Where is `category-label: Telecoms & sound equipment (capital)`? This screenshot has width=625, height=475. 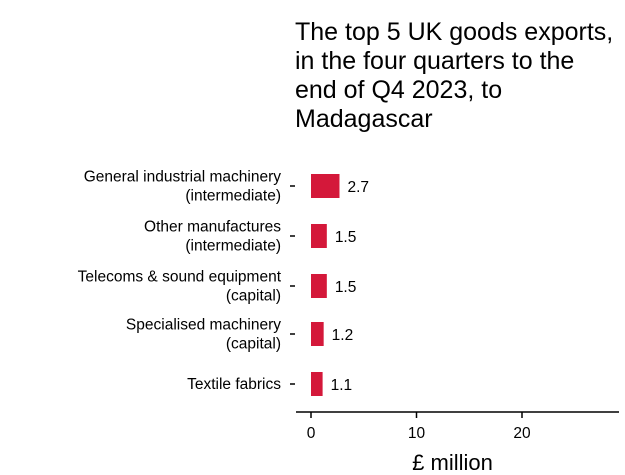 category-label: Telecoms & sound equipment (capital) is located at coordinates (180, 287).